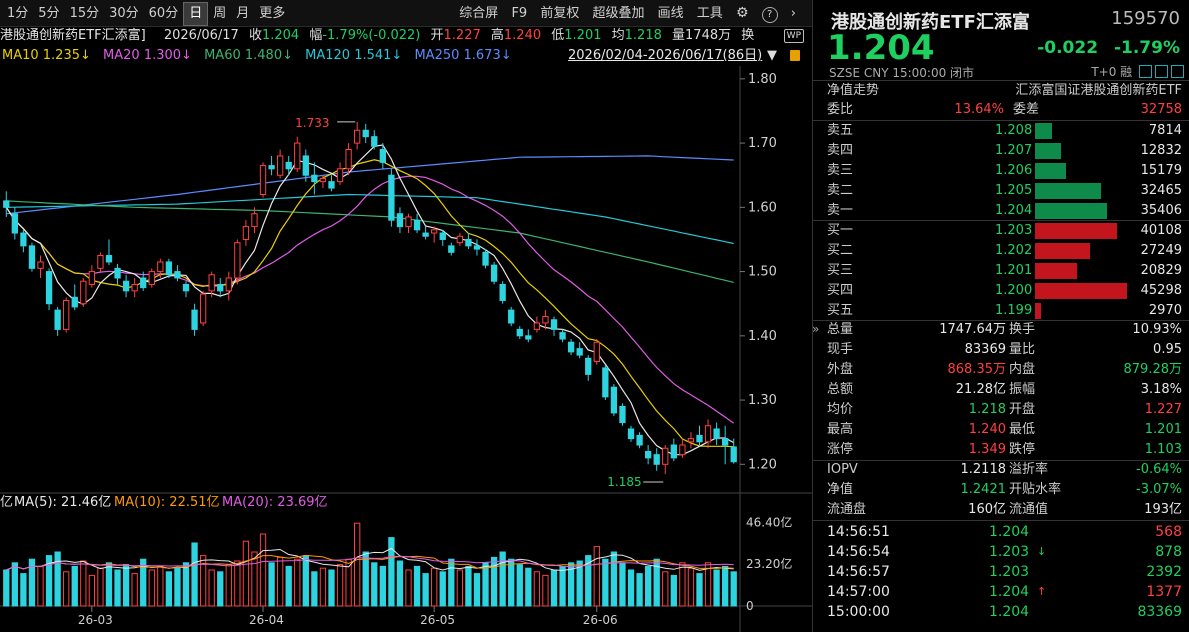  Describe the element at coordinates (49, 13) in the screenshot. I see `period-tab: 5分` at that location.